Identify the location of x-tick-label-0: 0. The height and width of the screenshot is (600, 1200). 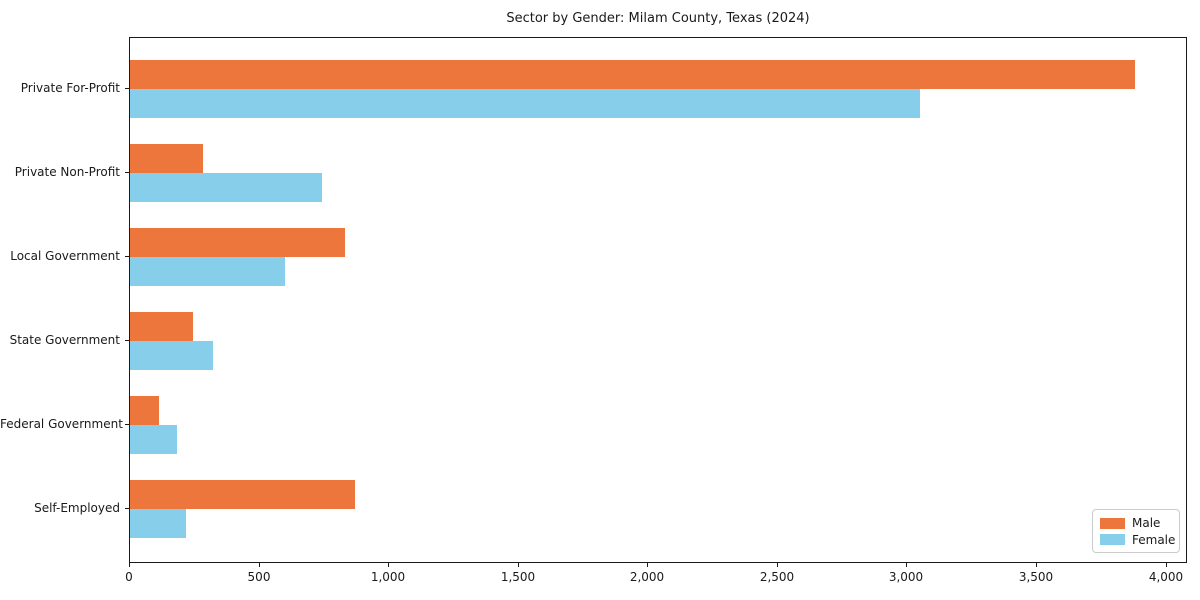
(129, 577).